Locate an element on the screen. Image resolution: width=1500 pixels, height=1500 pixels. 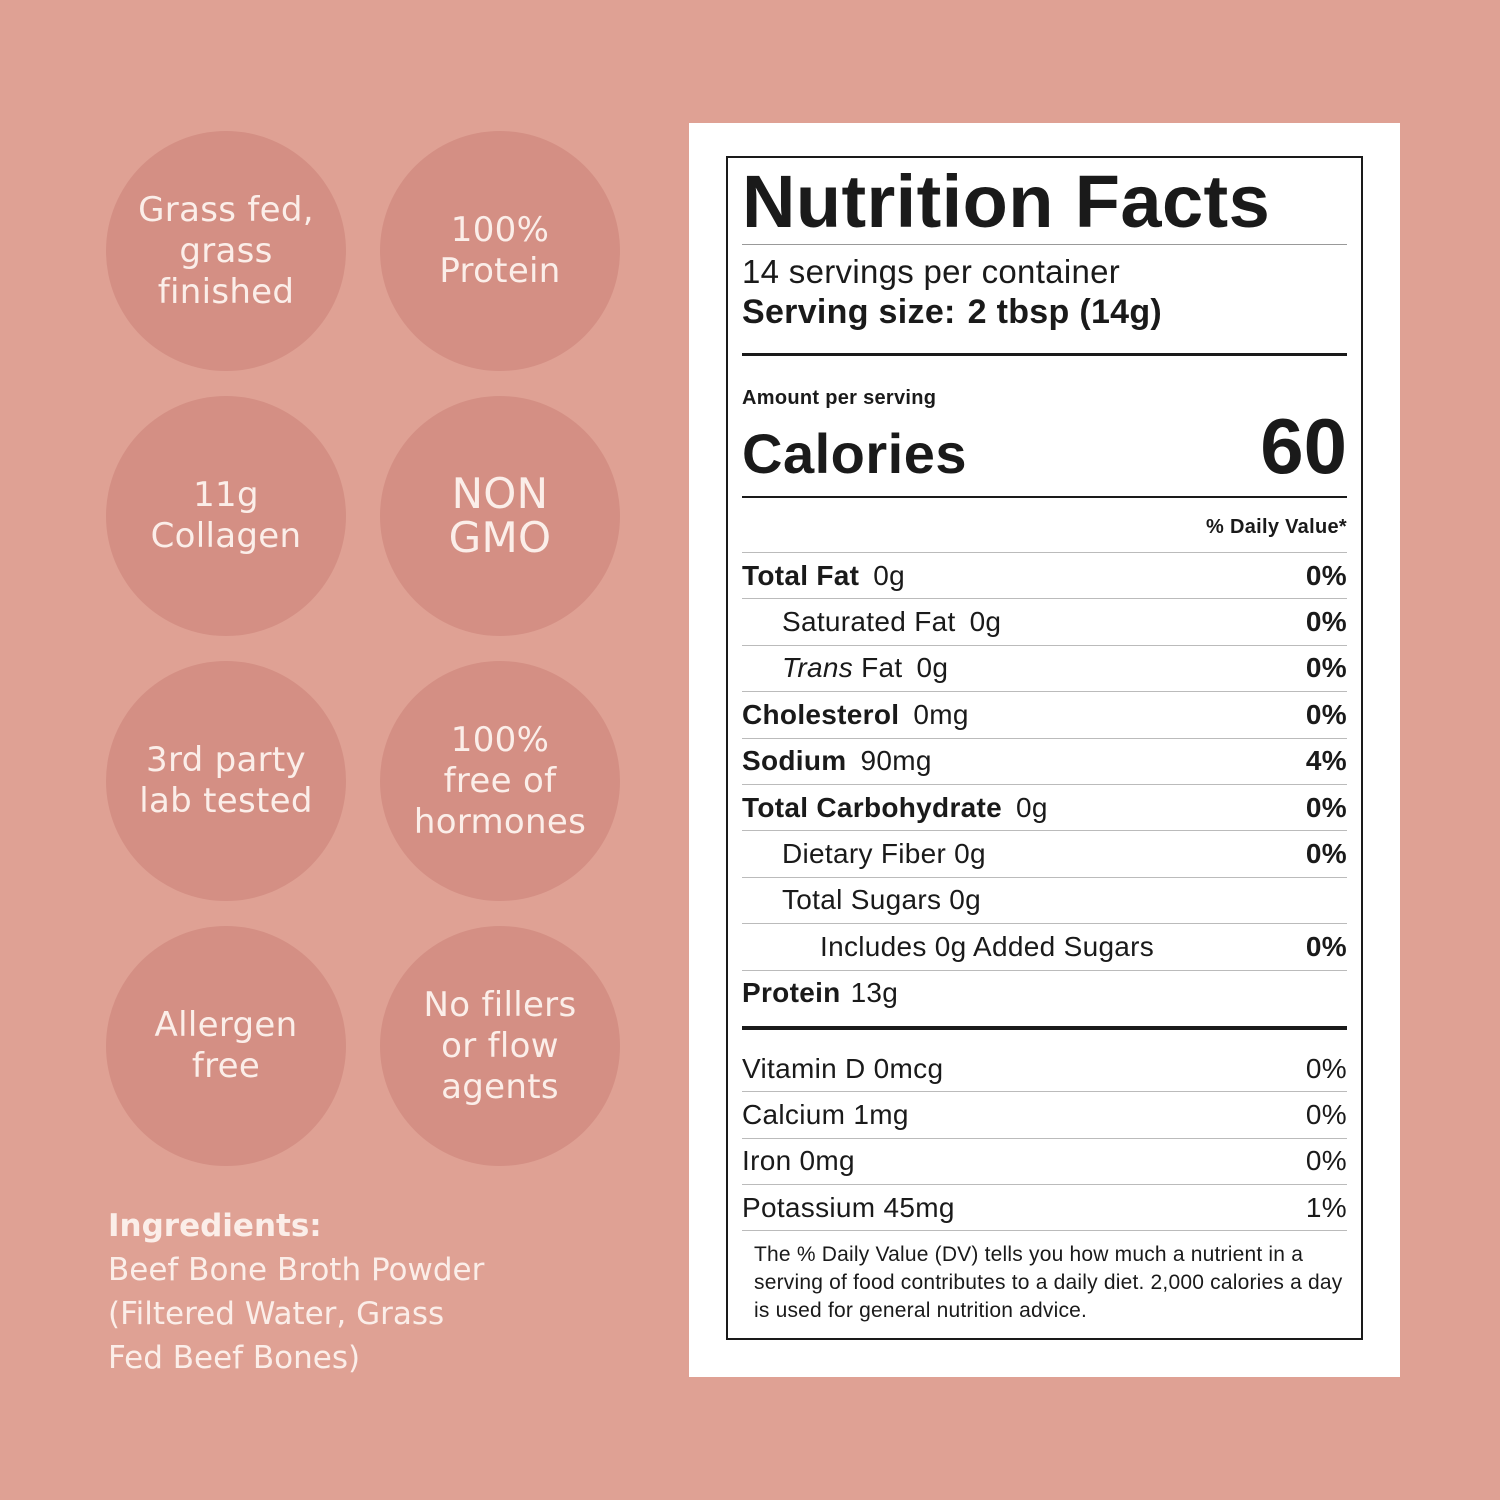
nutrient-amount: 90mg is located at coordinates (896, 761).